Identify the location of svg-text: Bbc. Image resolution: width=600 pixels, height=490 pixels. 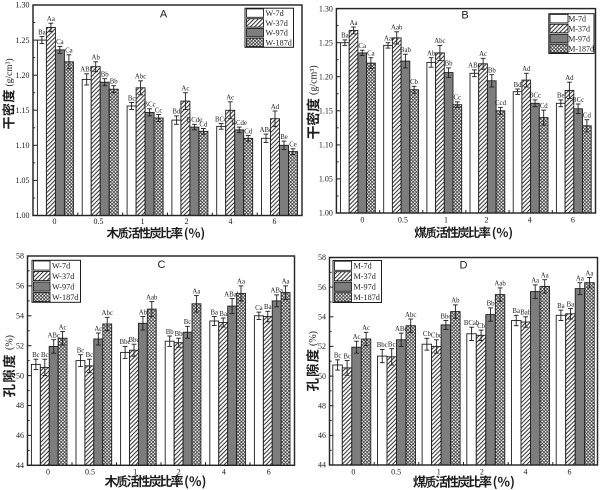
(125, 342).